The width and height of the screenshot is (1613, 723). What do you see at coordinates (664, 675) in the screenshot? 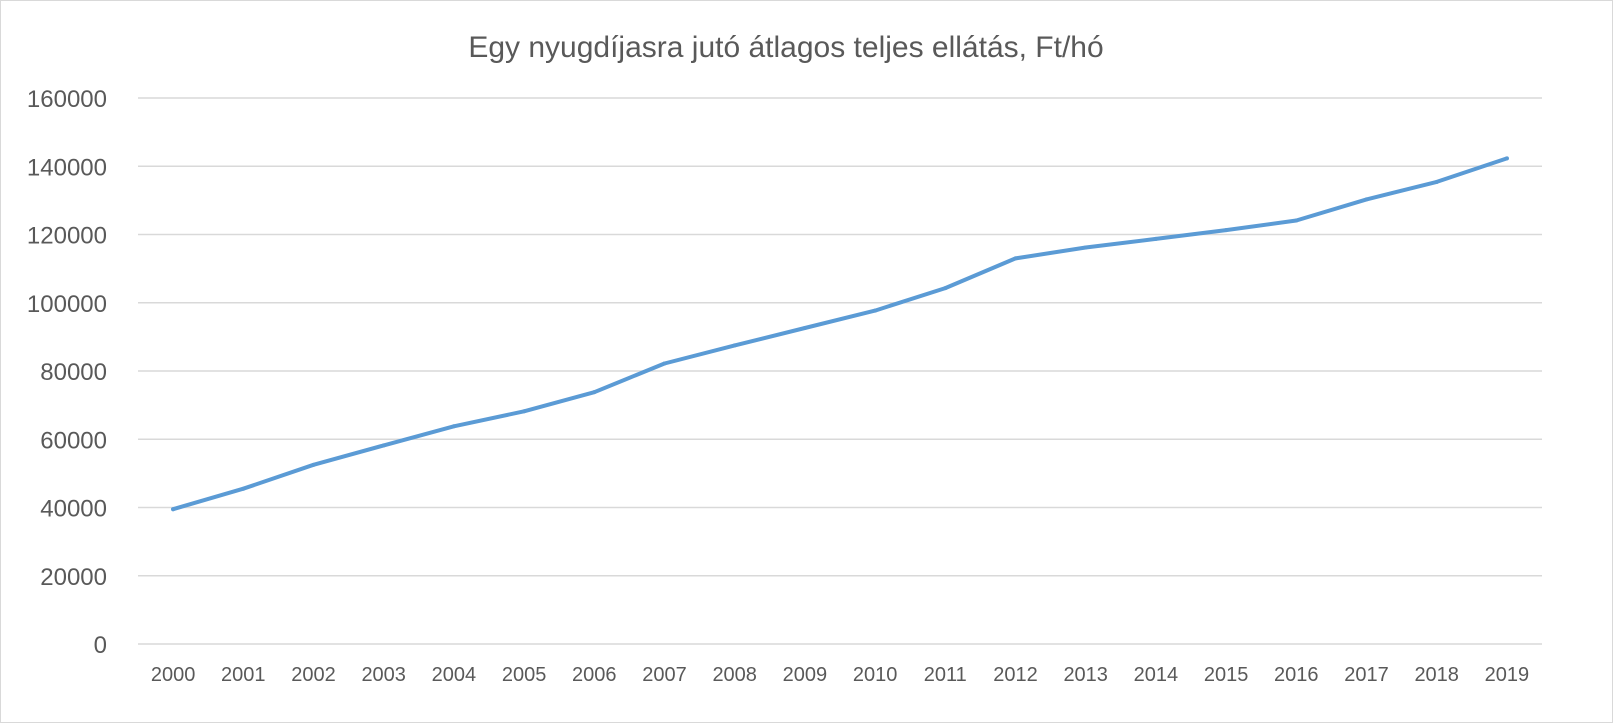
I see `x-tick-label: 2007` at bounding box center [664, 675].